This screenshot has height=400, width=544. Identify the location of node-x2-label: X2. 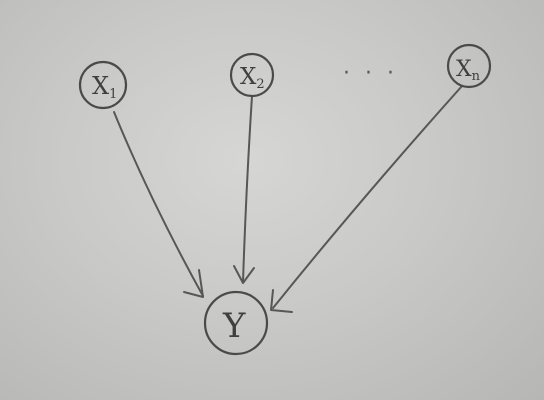
(252, 78).